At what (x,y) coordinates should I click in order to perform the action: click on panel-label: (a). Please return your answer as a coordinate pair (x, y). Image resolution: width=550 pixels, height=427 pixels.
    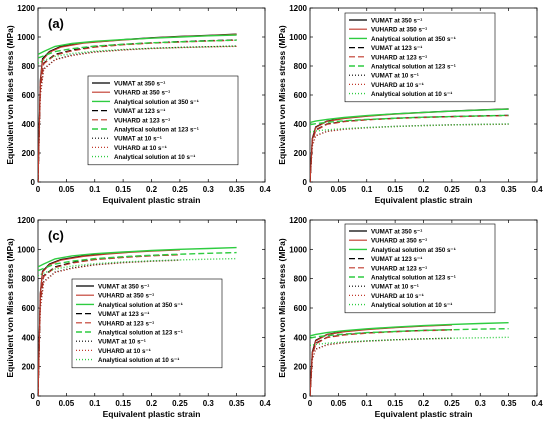
    Looking at the image, I should click on (56, 23).